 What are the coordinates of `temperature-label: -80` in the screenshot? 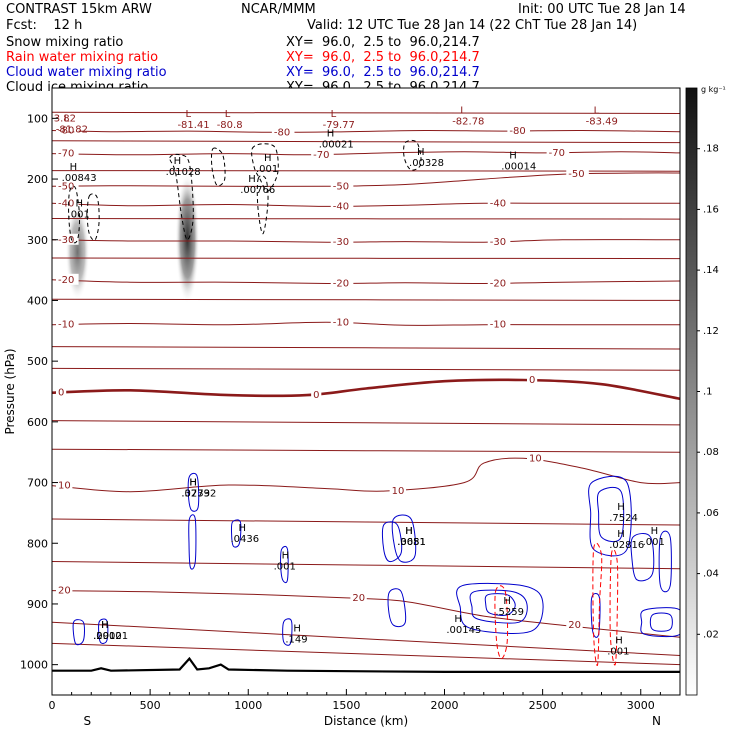 It's located at (282, 132).